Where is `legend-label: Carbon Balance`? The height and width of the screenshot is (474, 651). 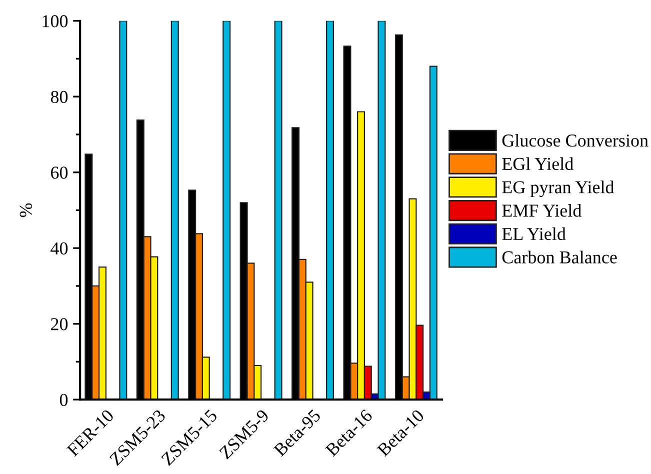
legend-label: Carbon Balance is located at coordinates (559, 257).